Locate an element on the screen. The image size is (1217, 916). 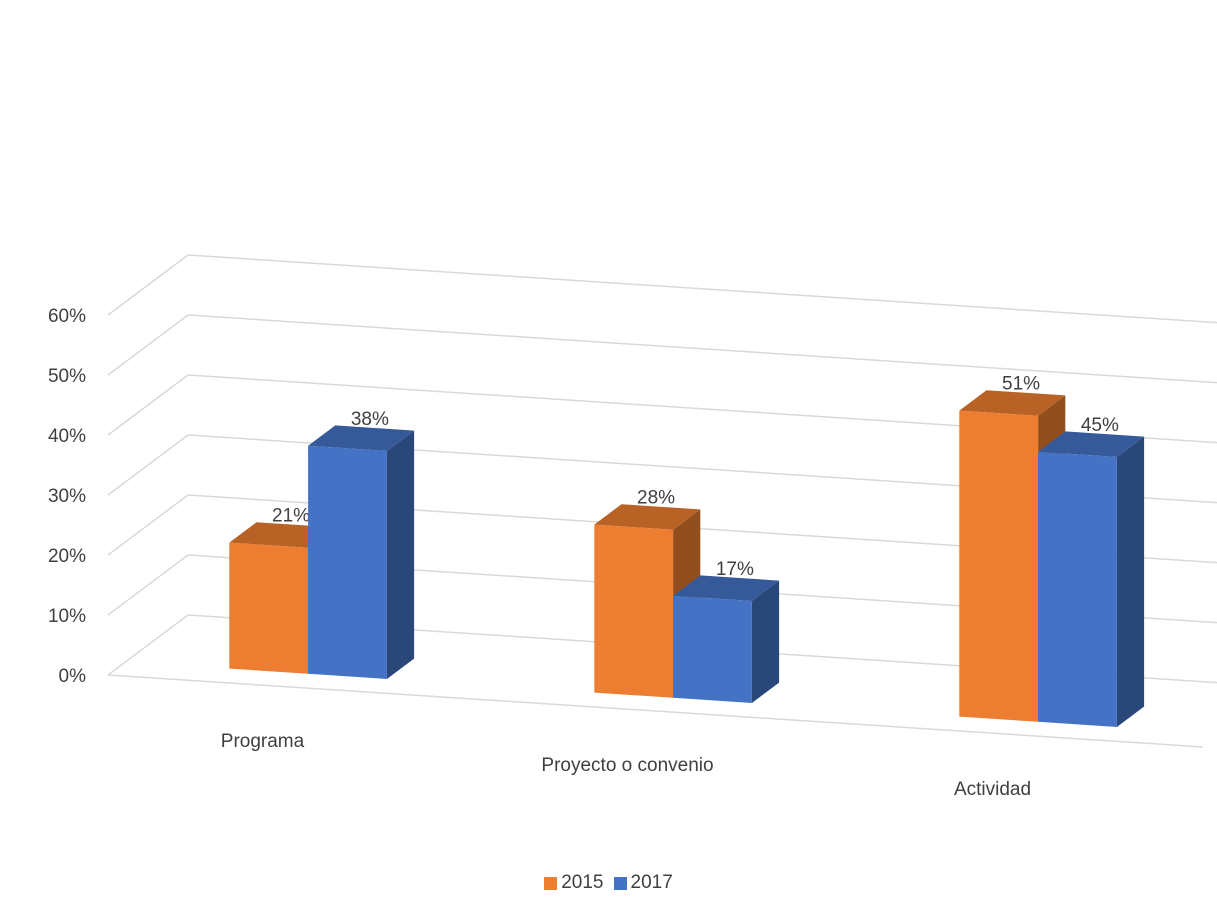
data-label: 17% is located at coordinates (735, 569).